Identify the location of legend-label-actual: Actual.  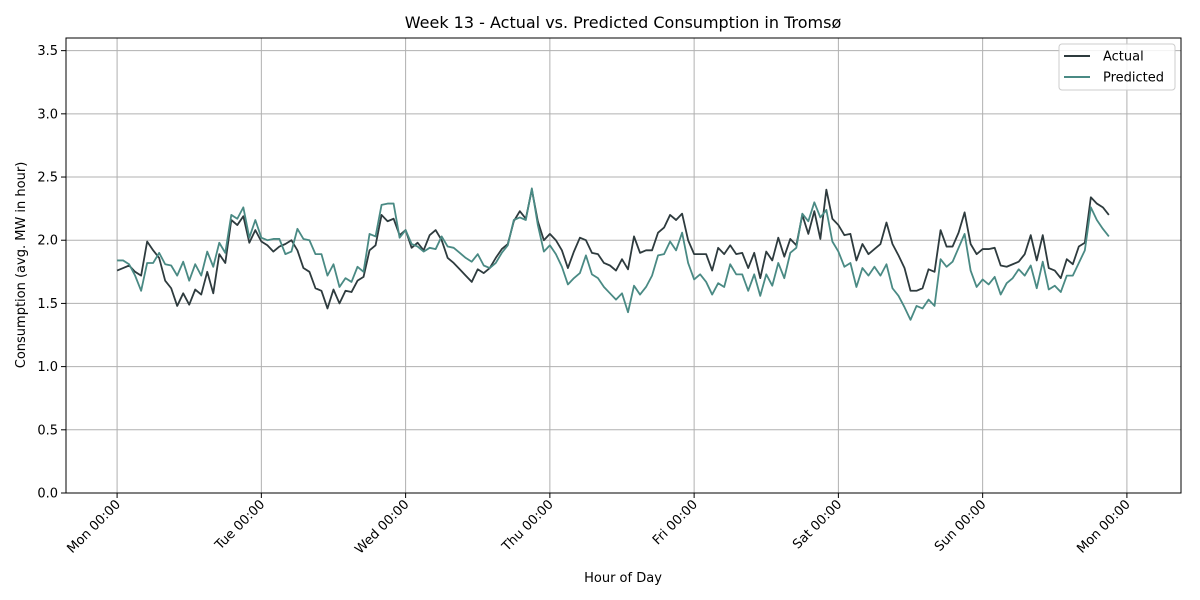
(1123, 57).